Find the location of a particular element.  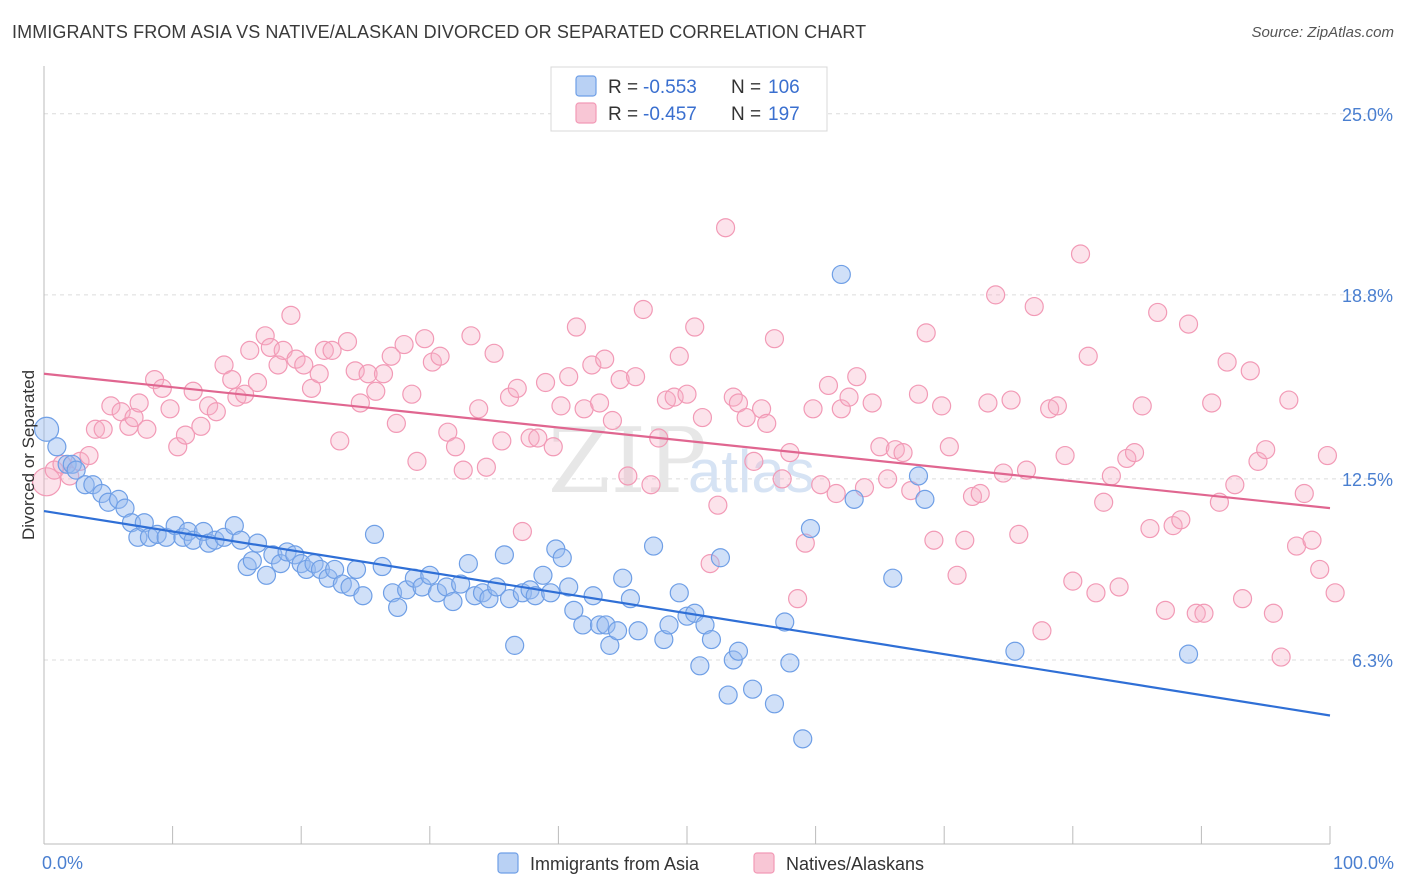

watermark-atlas: atlas is located at coordinates (751, 471).